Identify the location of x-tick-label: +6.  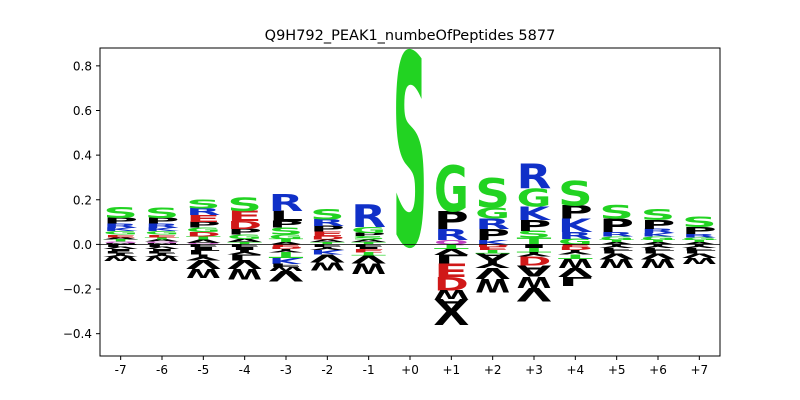
(658, 370).